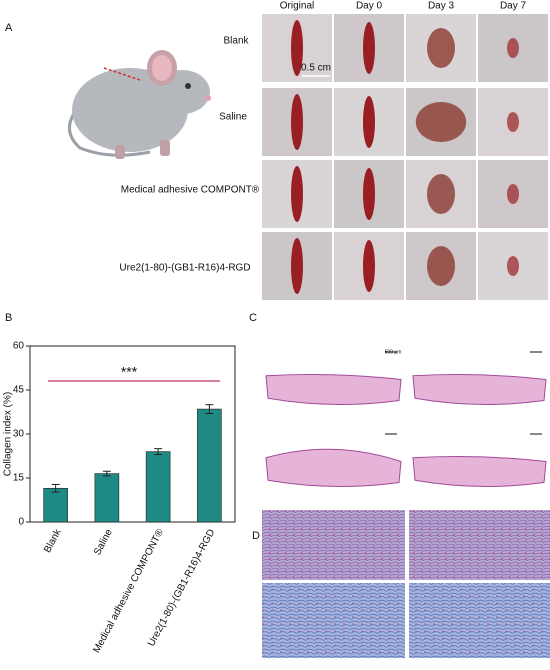 The image size is (550, 670). What do you see at coordinates (236, 41) in the screenshot?
I see `row-label: Blank` at bounding box center [236, 41].